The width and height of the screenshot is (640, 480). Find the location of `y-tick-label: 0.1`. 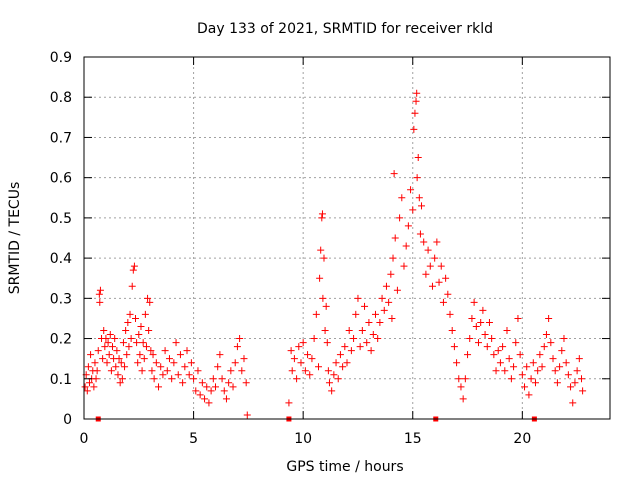

y-tick-label: 0.1 is located at coordinates (61, 380).